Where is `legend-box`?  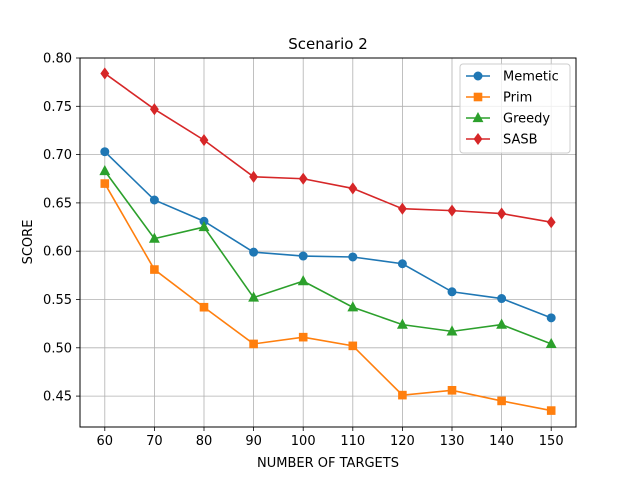 legend-box is located at coordinates (515, 108).